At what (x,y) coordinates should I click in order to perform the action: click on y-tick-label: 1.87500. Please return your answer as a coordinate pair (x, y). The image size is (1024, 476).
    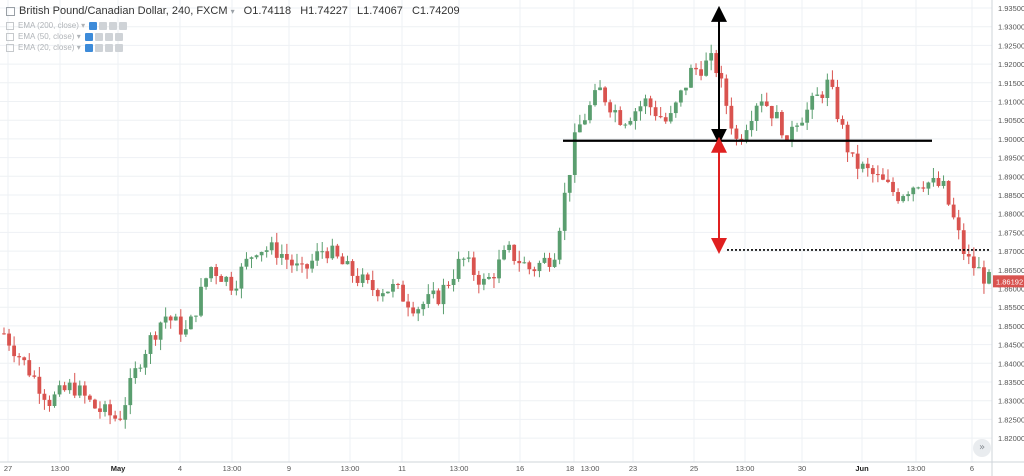
    Looking at the image, I should click on (1011, 232).